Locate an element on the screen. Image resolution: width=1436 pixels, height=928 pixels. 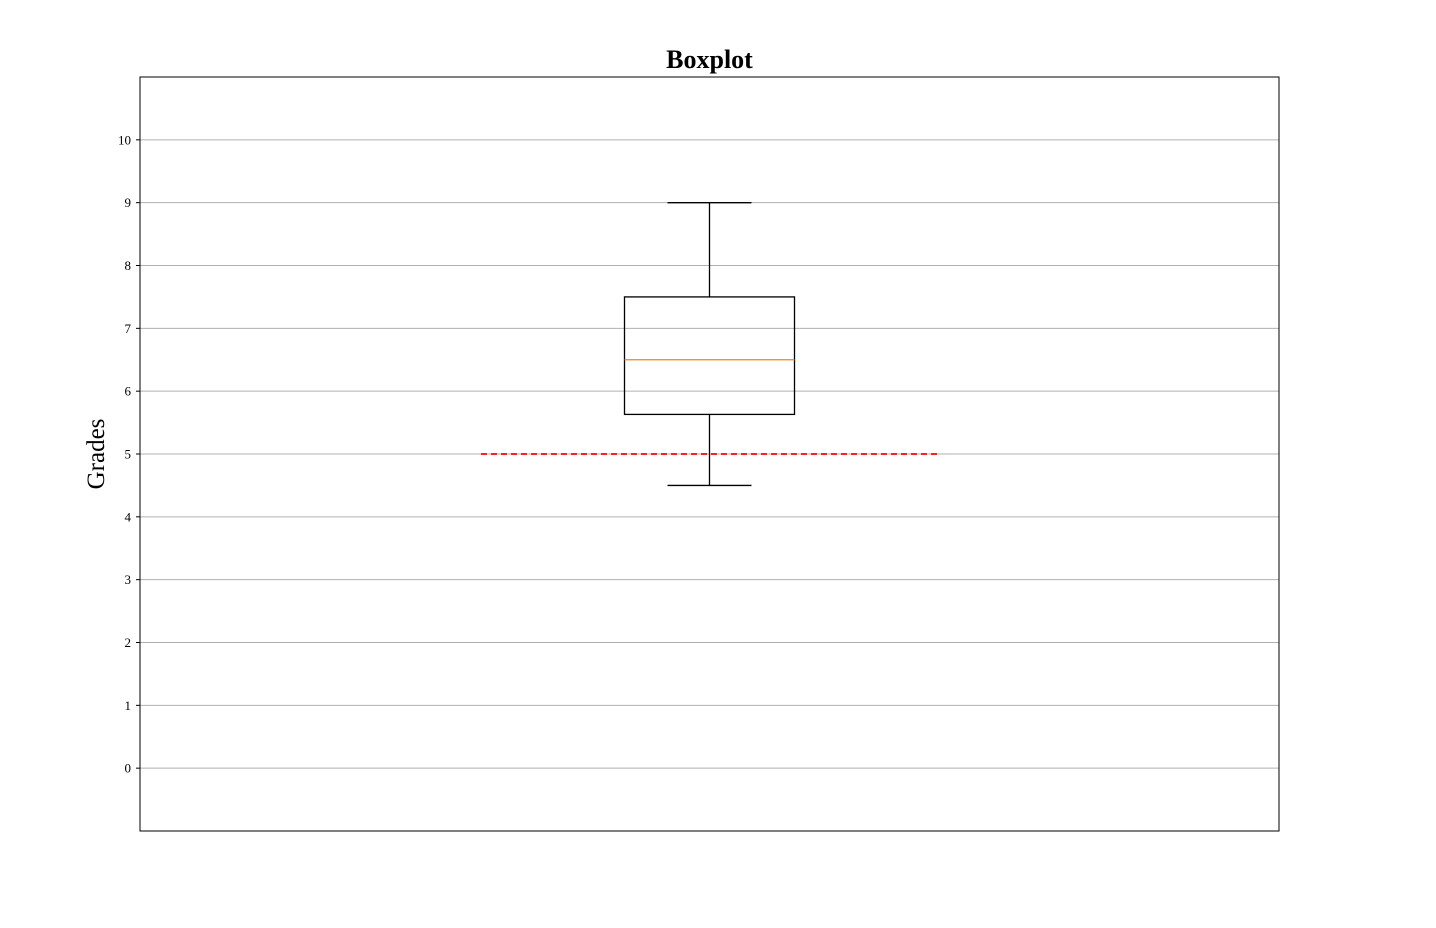
box-iqr is located at coordinates (709, 356).